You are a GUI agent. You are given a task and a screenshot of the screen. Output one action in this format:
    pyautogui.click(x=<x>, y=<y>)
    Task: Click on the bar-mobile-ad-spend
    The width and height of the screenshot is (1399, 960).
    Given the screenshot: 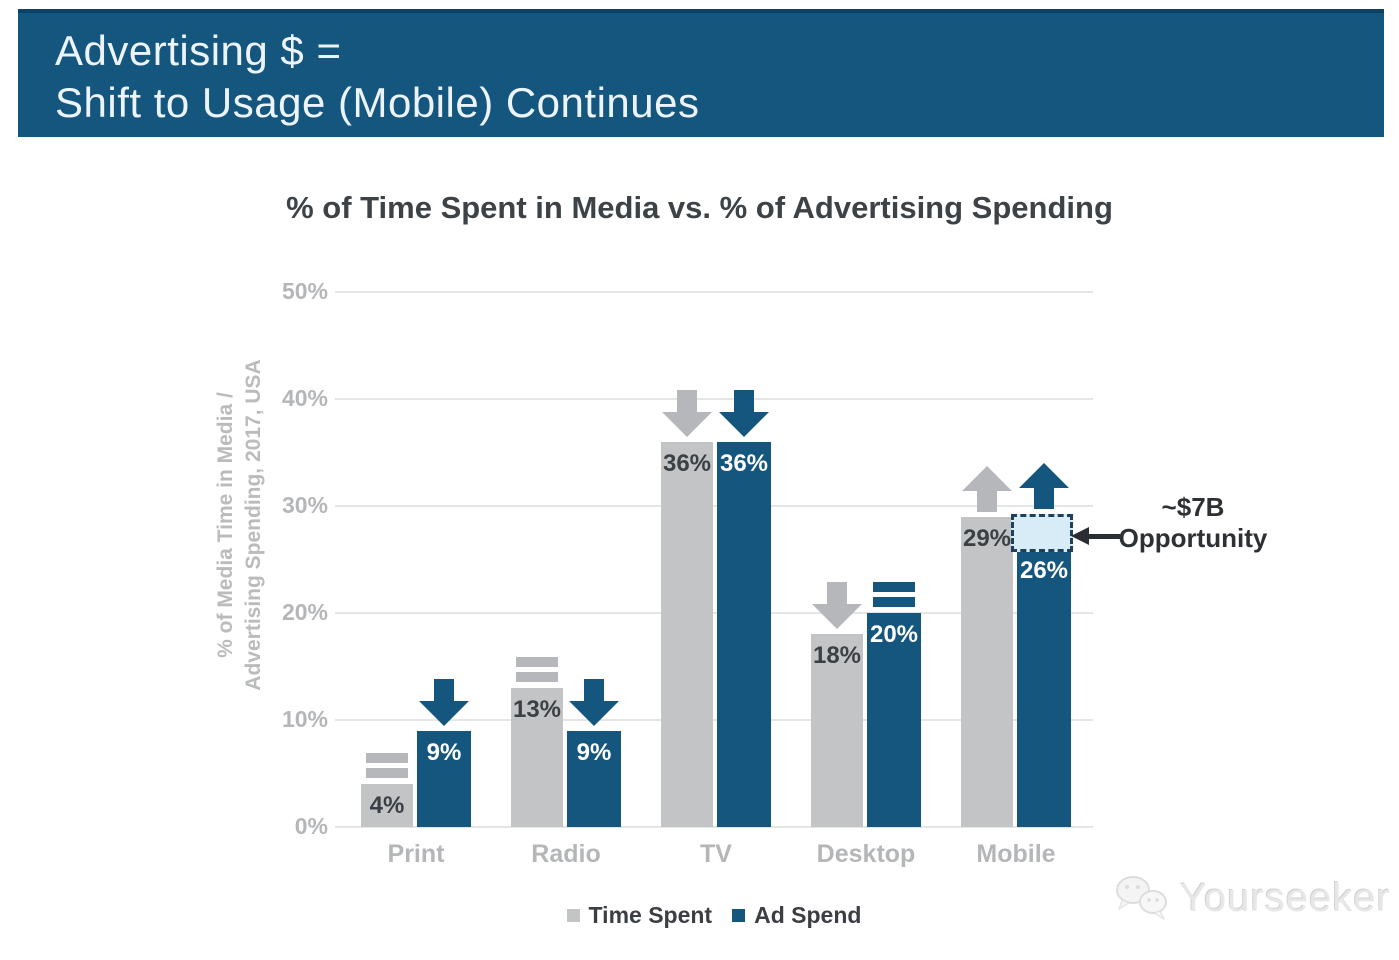 What is the action you would take?
    pyautogui.click(x=1044, y=687)
    